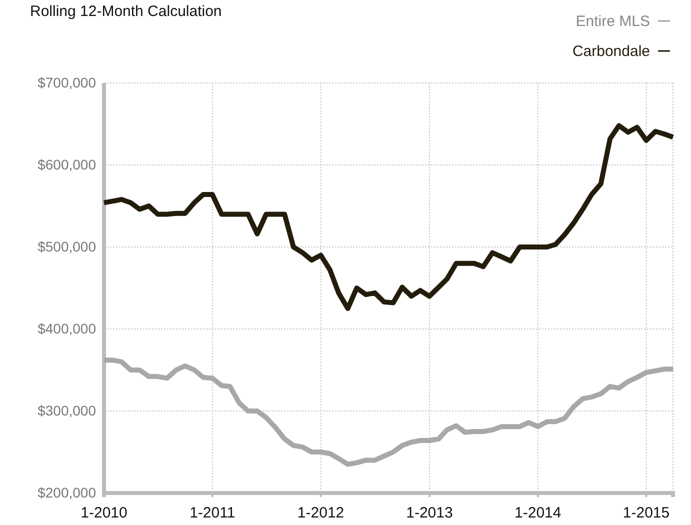  What do you see at coordinates (67, 328) in the screenshot?
I see `y-tick-label: $400,000` at bounding box center [67, 328].